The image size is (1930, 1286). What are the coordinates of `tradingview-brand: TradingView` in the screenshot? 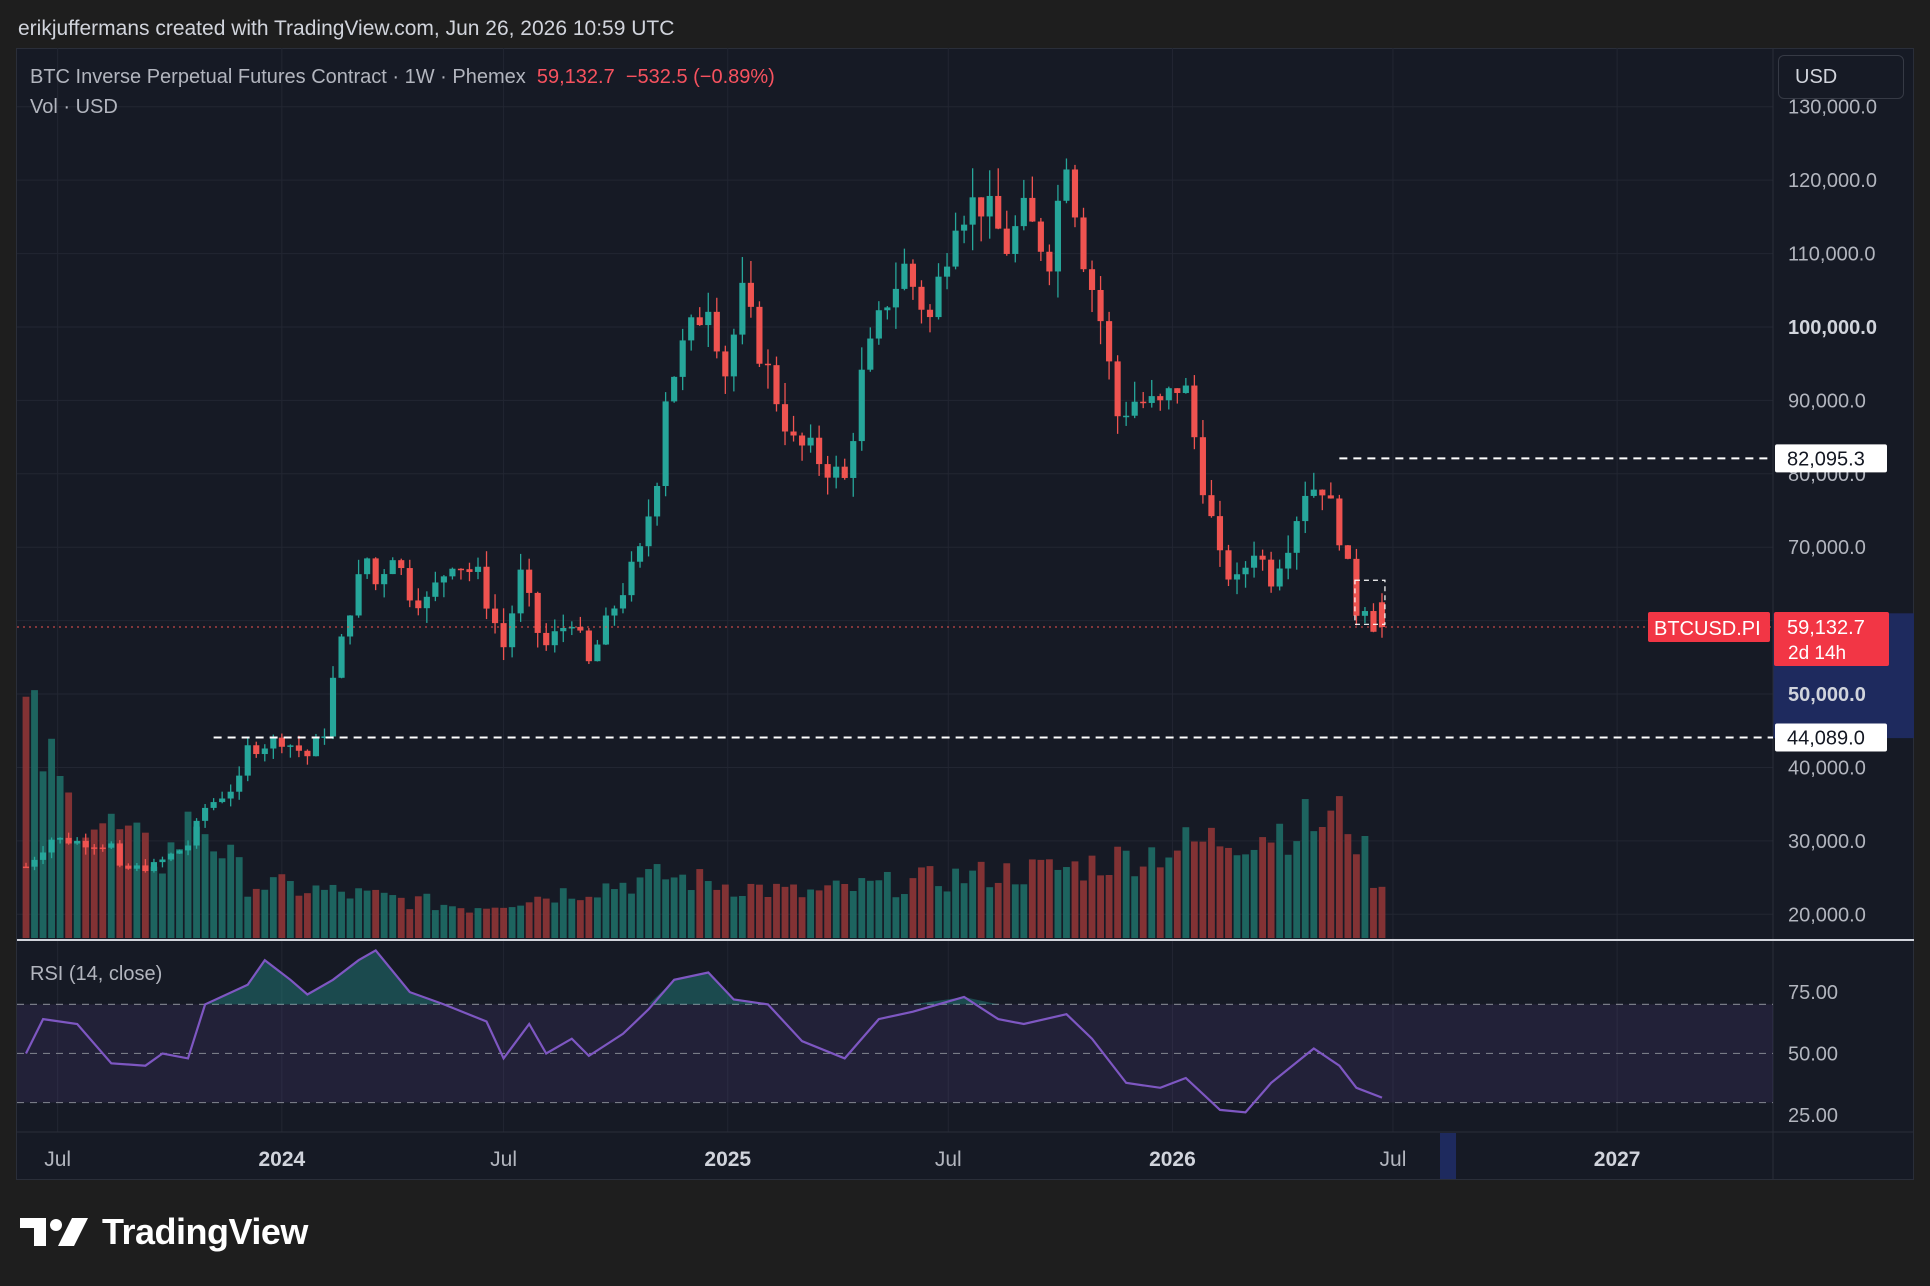 It's located at (164, 1231).